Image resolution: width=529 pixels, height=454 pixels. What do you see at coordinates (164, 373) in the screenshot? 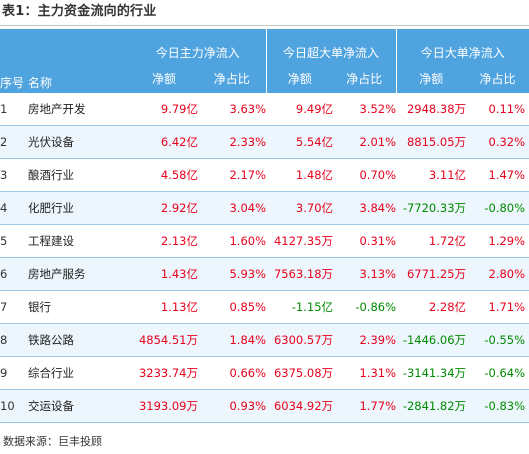
I see `net-amount-cell: 3233.74万` at bounding box center [164, 373].